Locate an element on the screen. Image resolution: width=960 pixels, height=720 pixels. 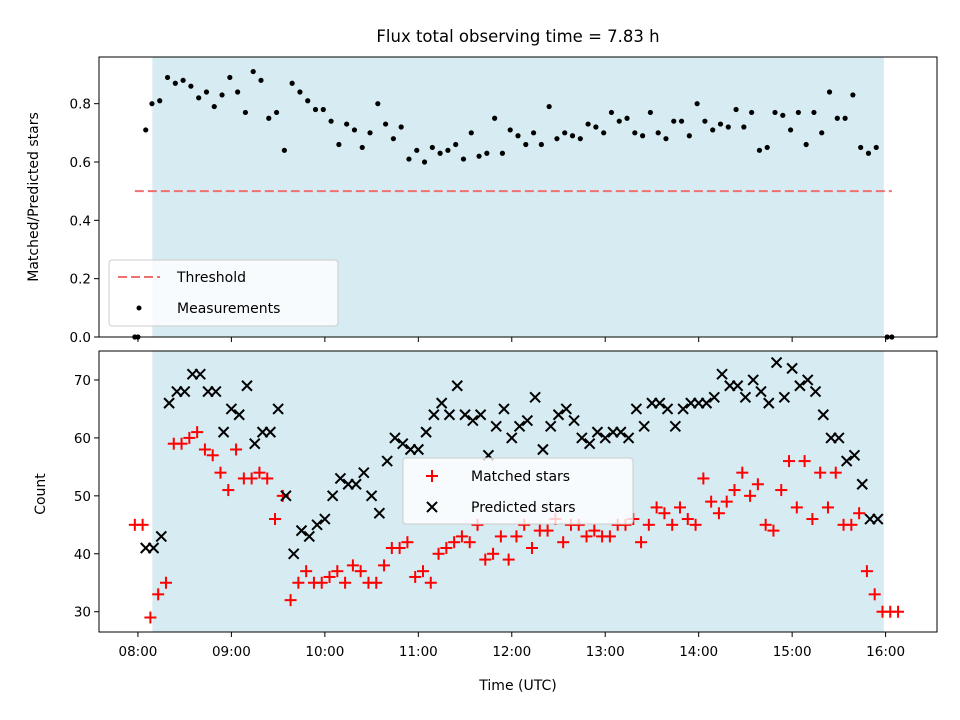
count-legend: Matched stars Predicted stars is located at coordinates (518, 491).